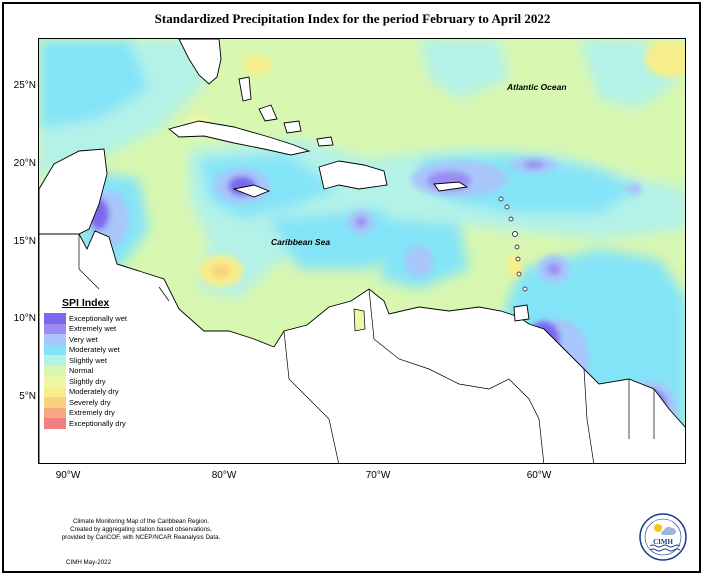 The width and height of the screenshot is (705, 577). What do you see at coordinates (27, 396) in the screenshot?
I see `lat-label-5n: 5°N` at bounding box center [27, 396].